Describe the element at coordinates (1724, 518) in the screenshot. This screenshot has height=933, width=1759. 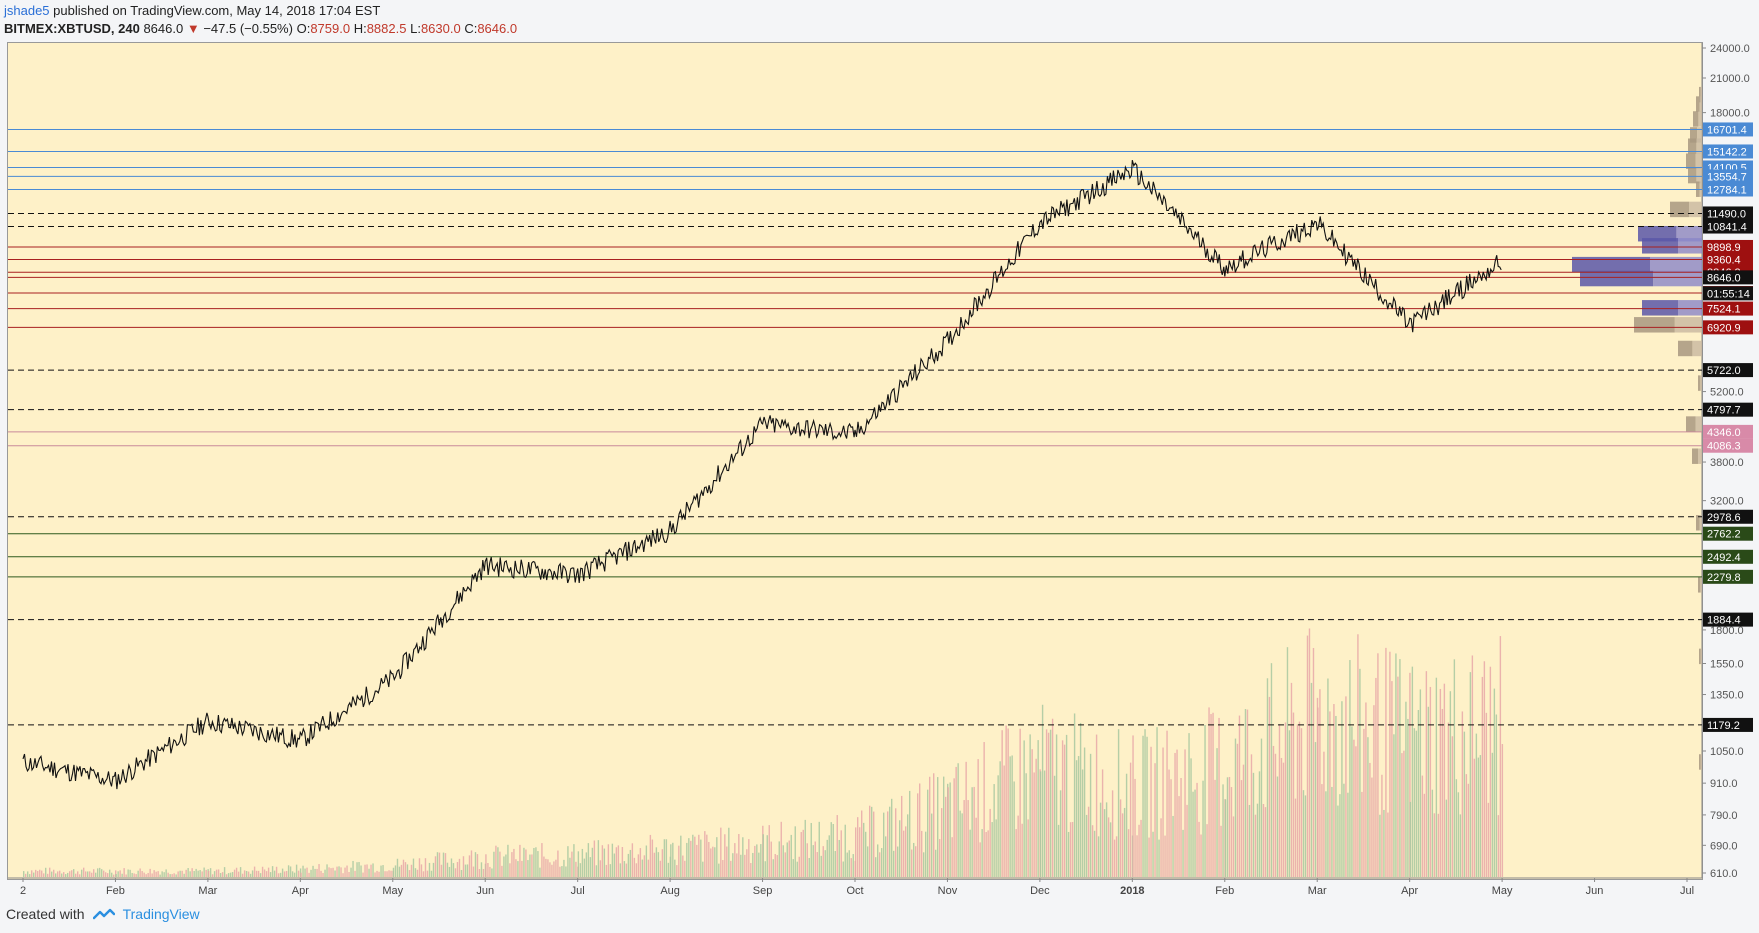
I see `support-level-label: 2978.6` at that location.